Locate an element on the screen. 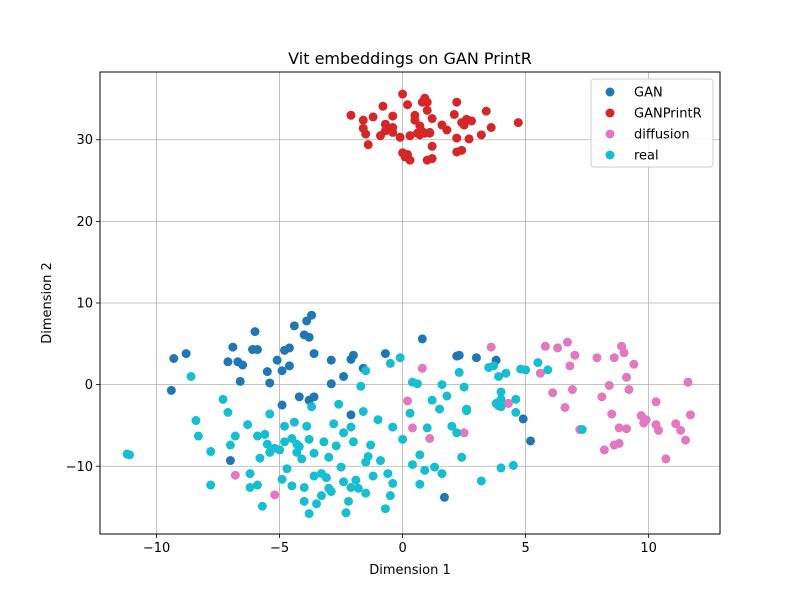  legend: GAN GANPrintR diffusion real is located at coordinates (652, 123).